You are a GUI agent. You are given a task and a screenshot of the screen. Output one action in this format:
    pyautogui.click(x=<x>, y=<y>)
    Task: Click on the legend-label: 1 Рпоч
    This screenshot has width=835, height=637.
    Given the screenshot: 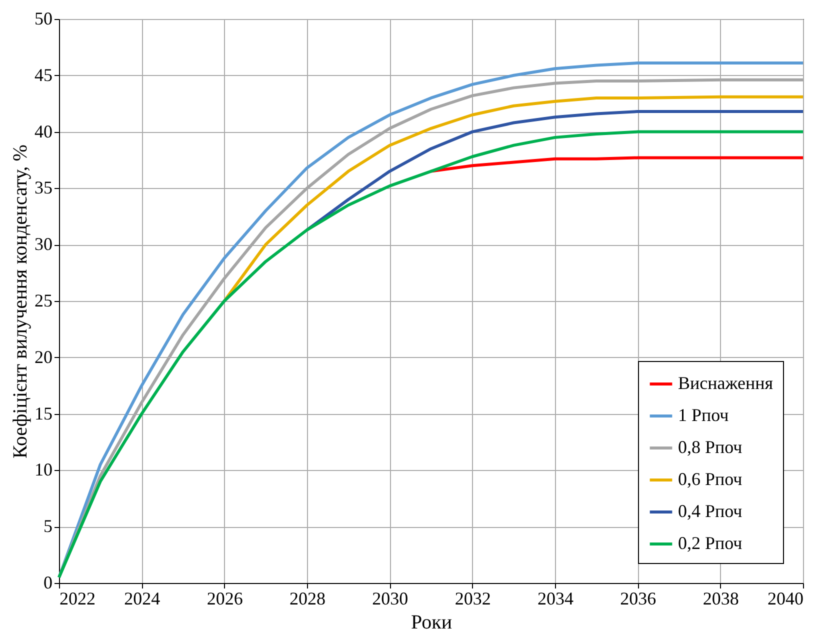 What is the action you would take?
    pyautogui.click(x=703, y=415)
    